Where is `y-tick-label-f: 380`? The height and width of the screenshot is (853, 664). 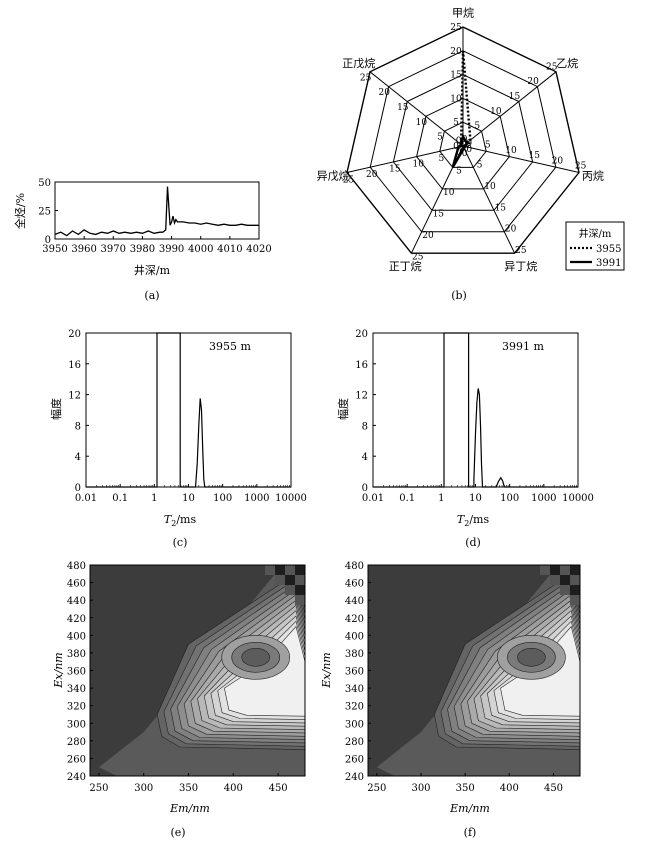 y-tick-label-f: 380 is located at coordinates (354, 654).